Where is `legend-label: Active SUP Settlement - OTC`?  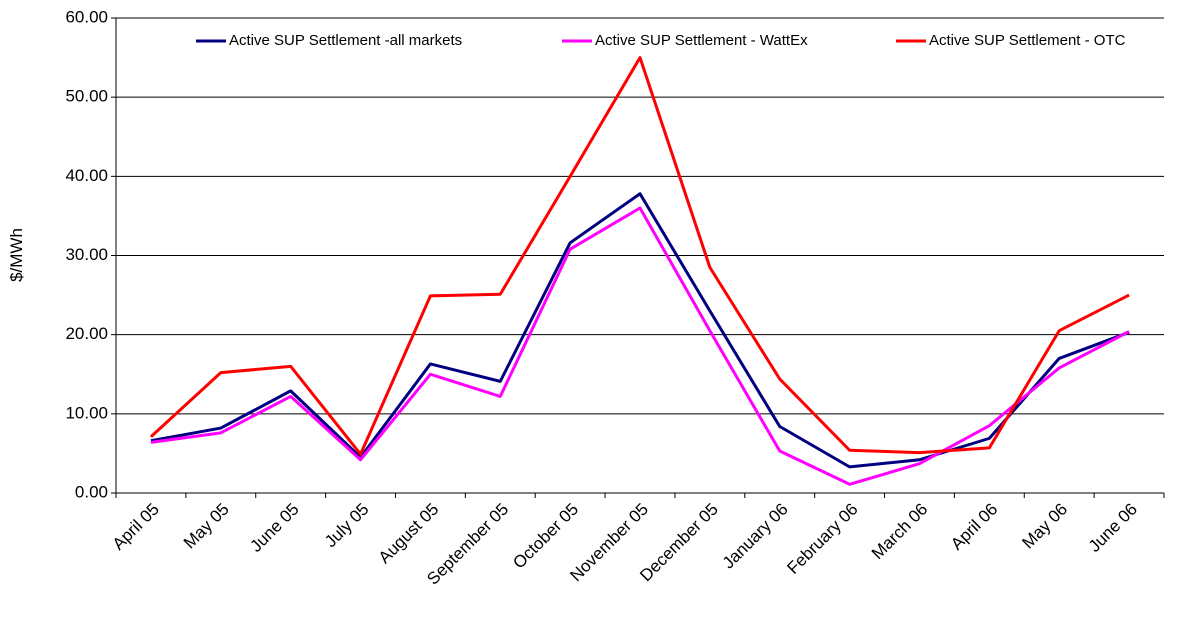 legend-label: Active SUP Settlement - OTC is located at coordinates (1027, 40).